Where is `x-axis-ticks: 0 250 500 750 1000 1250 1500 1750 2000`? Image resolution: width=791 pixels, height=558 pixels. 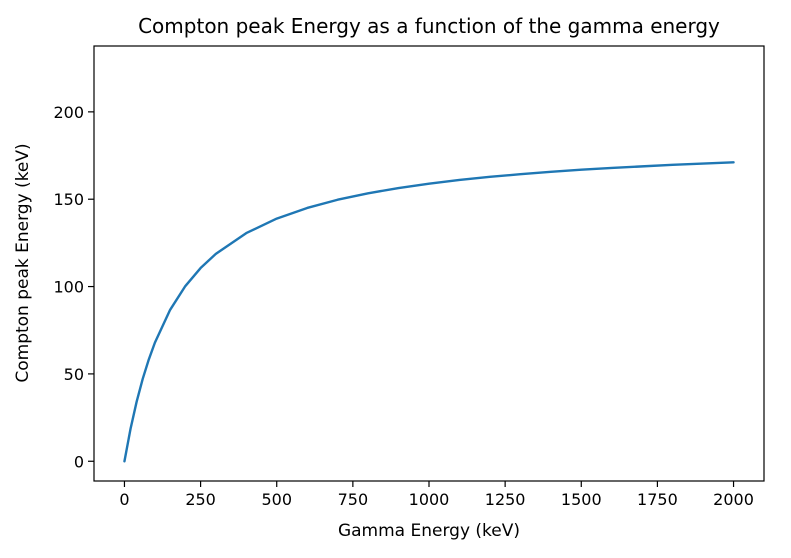 x-axis-ticks: 0 250 500 750 1000 1250 1500 1750 2000 is located at coordinates (436, 495).